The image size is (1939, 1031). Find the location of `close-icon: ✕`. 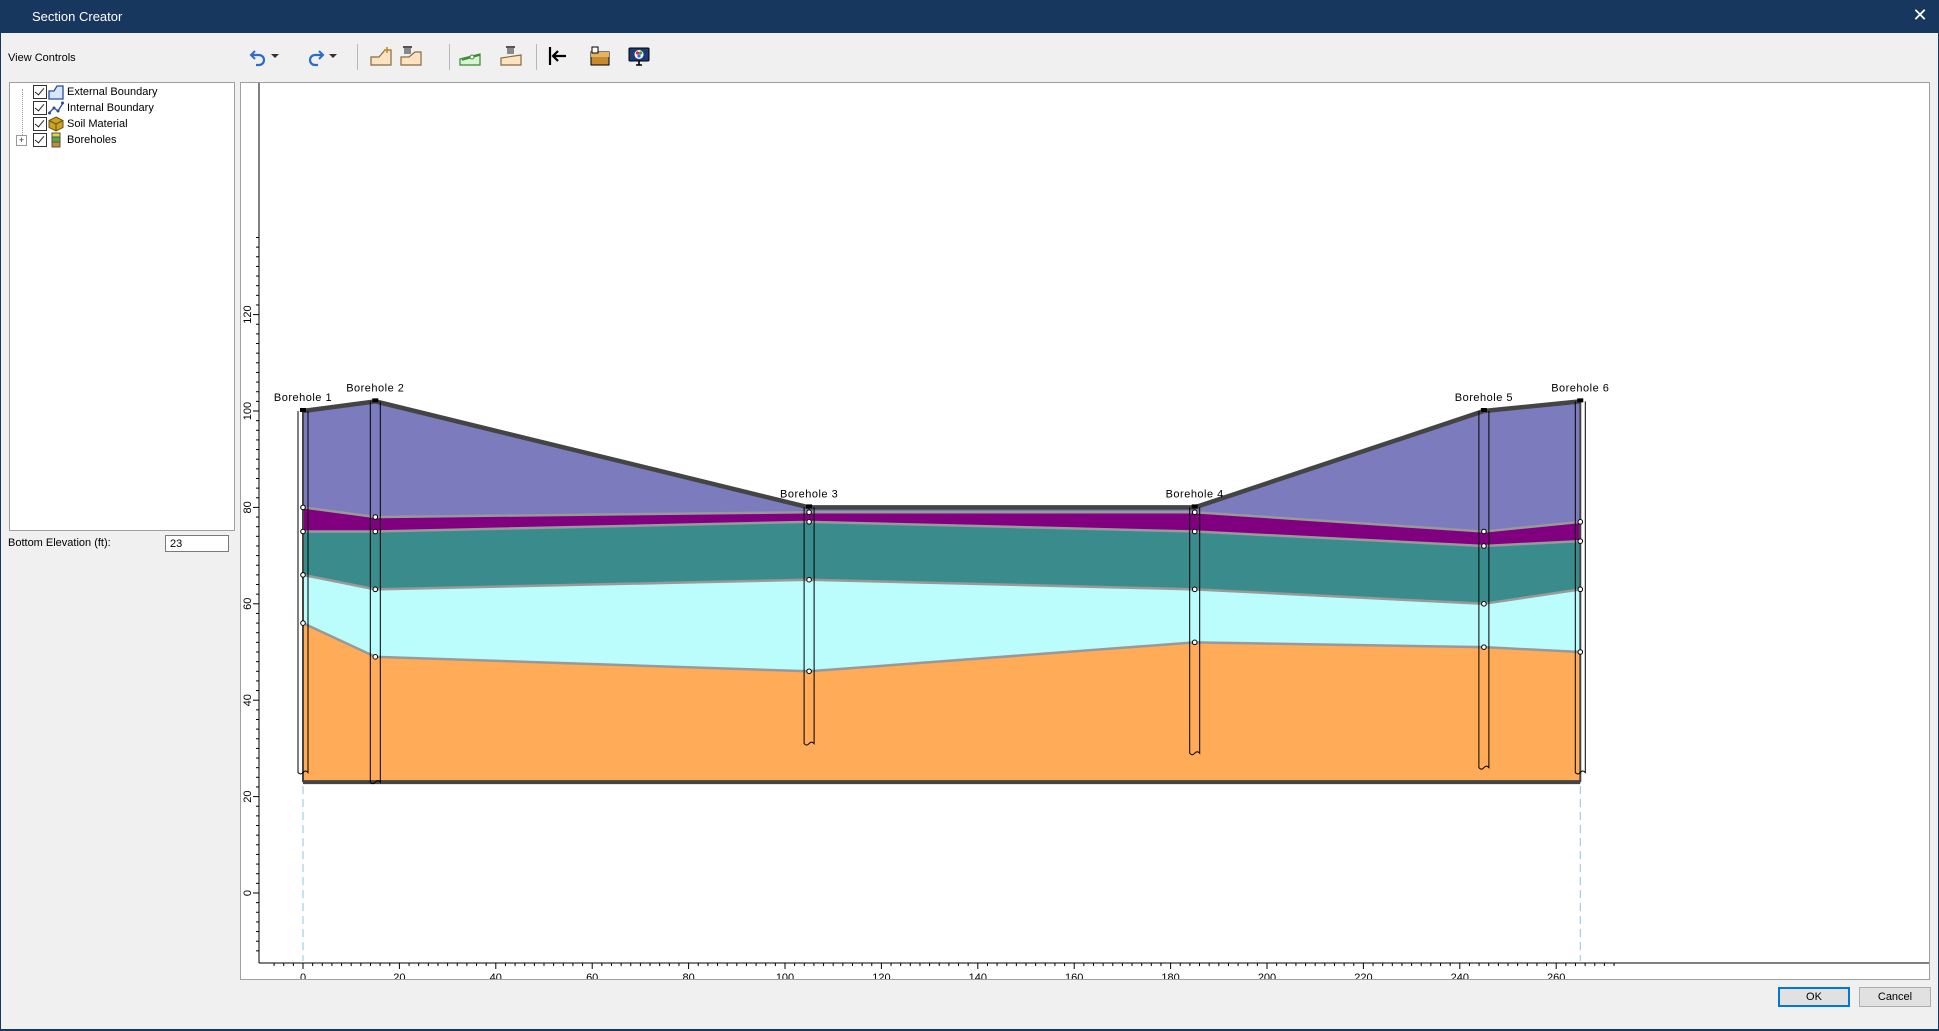

close-icon: ✕ is located at coordinates (1920, 15).